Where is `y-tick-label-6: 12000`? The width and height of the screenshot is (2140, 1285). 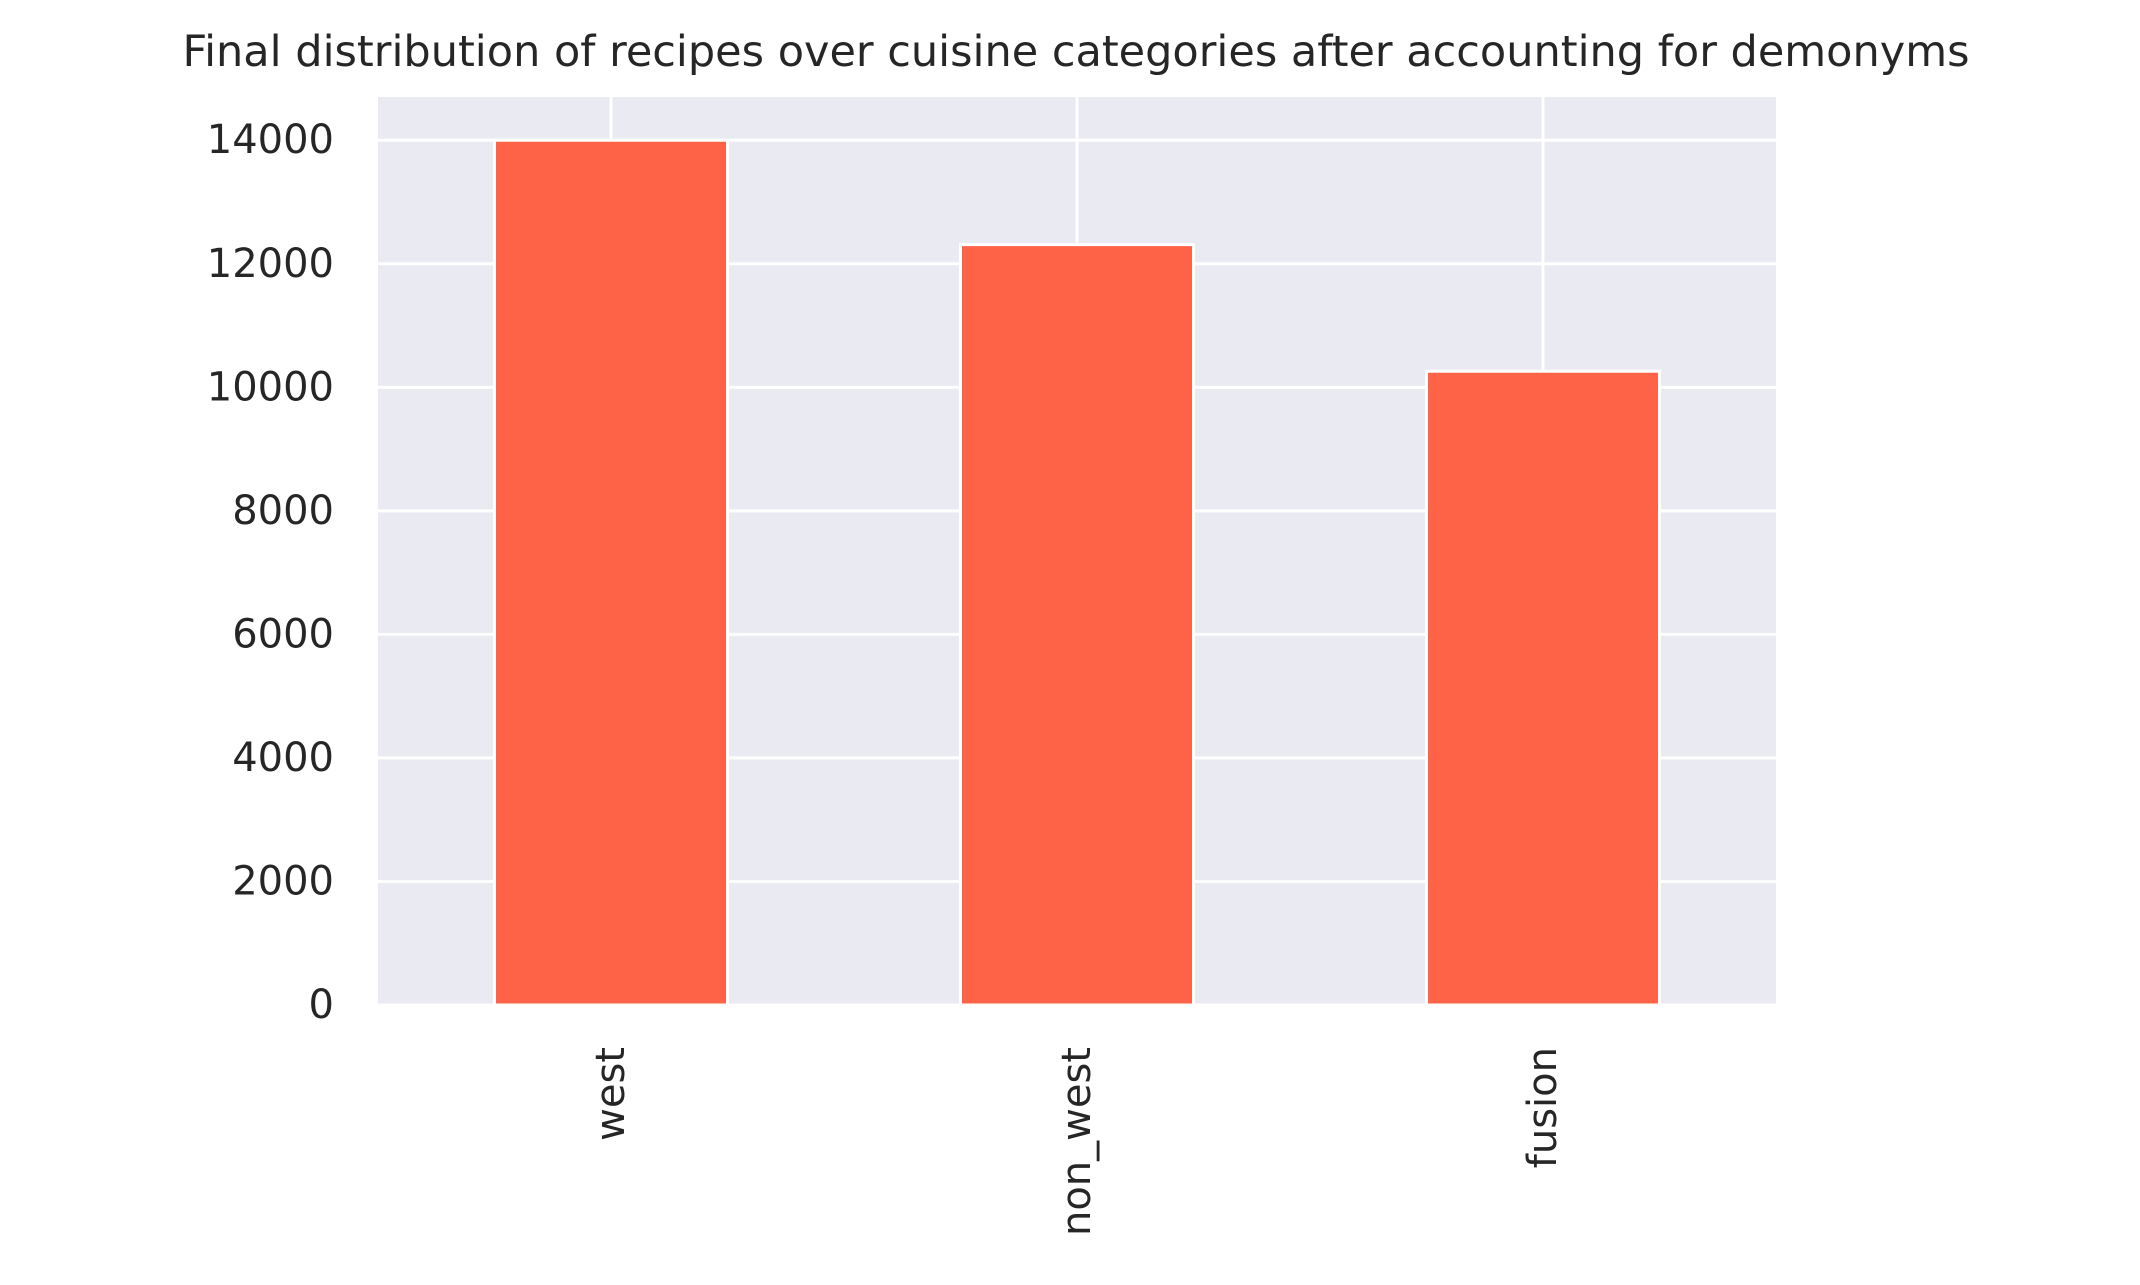
y-tick-label-6: 12000 is located at coordinates (270, 264).